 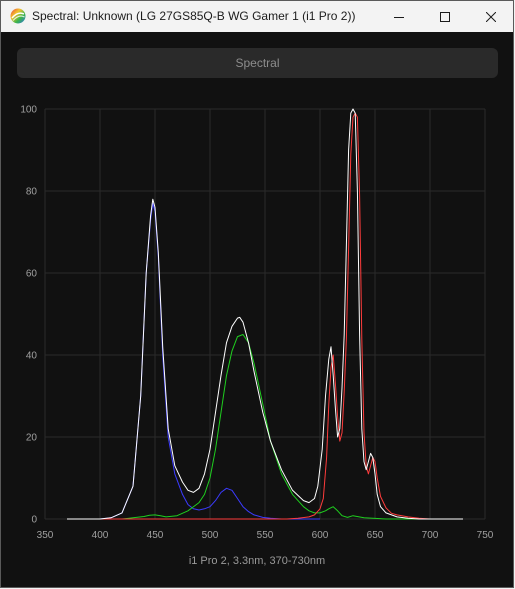 I want to click on app-logo-icon, so click(x=18, y=16).